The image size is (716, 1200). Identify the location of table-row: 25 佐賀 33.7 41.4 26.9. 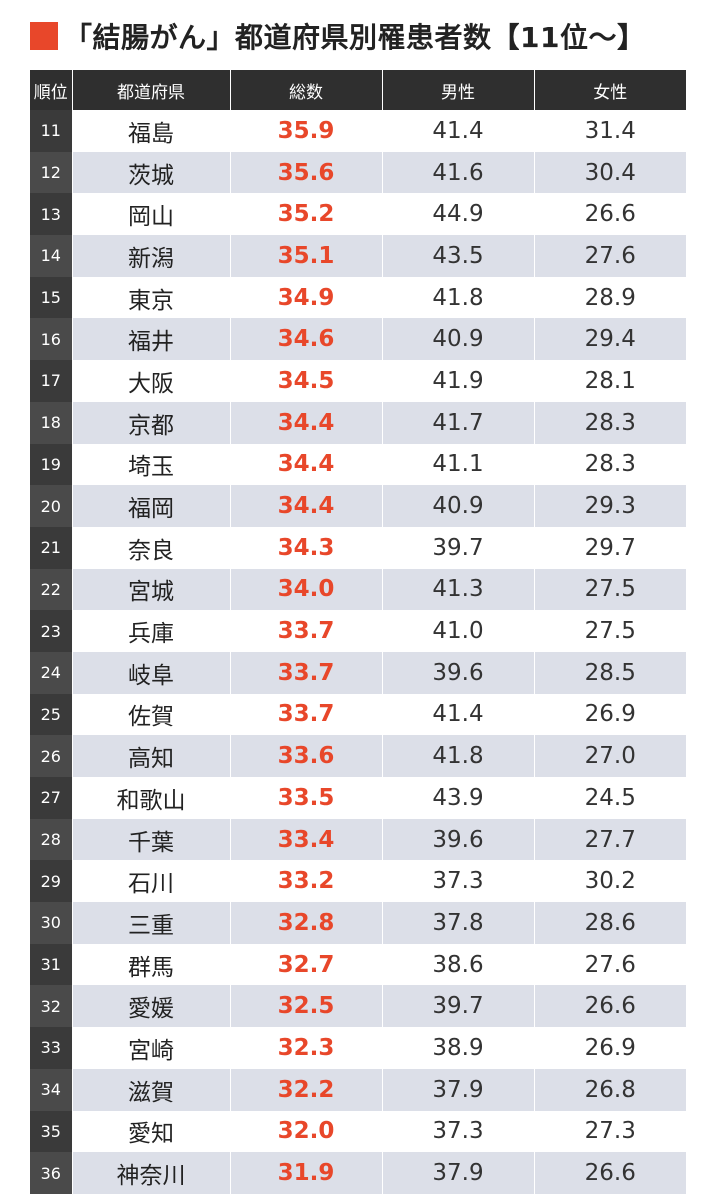
(358, 714).